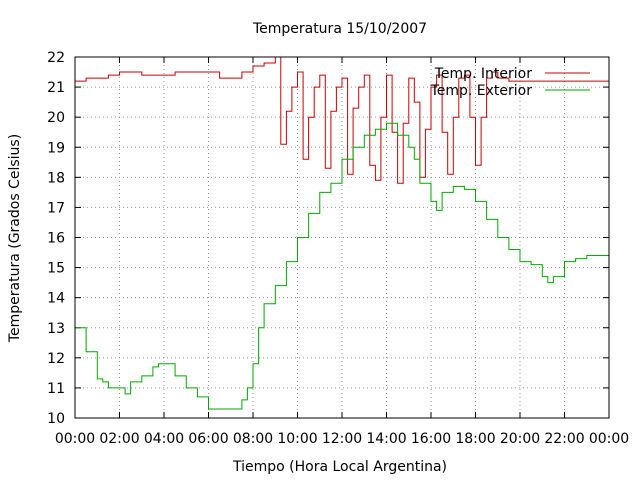 Image resolution: width=640 pixels, height=480 pixels. Describe the element at coordinates (56, 419) in the screenshot. I see `y-tick-label: 10` at that location.